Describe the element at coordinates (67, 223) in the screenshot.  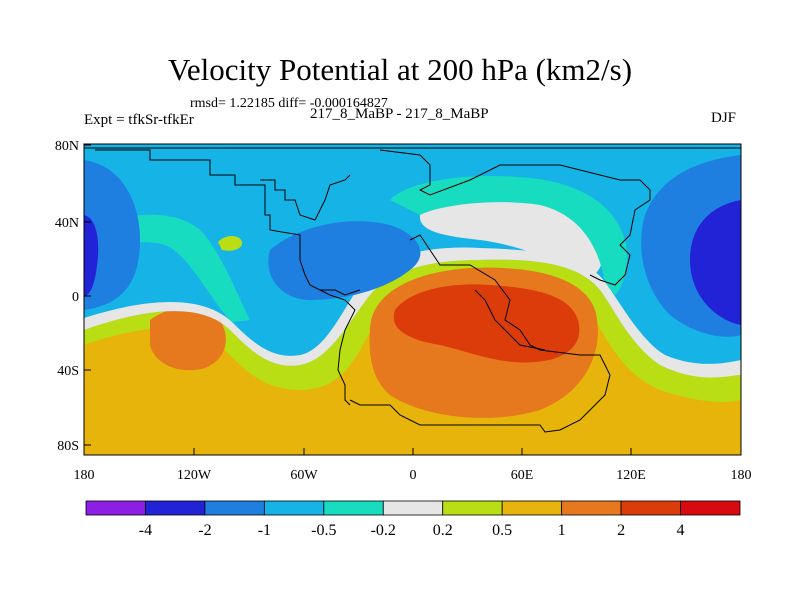
I see `y-tick-40n: 40N` at that location.